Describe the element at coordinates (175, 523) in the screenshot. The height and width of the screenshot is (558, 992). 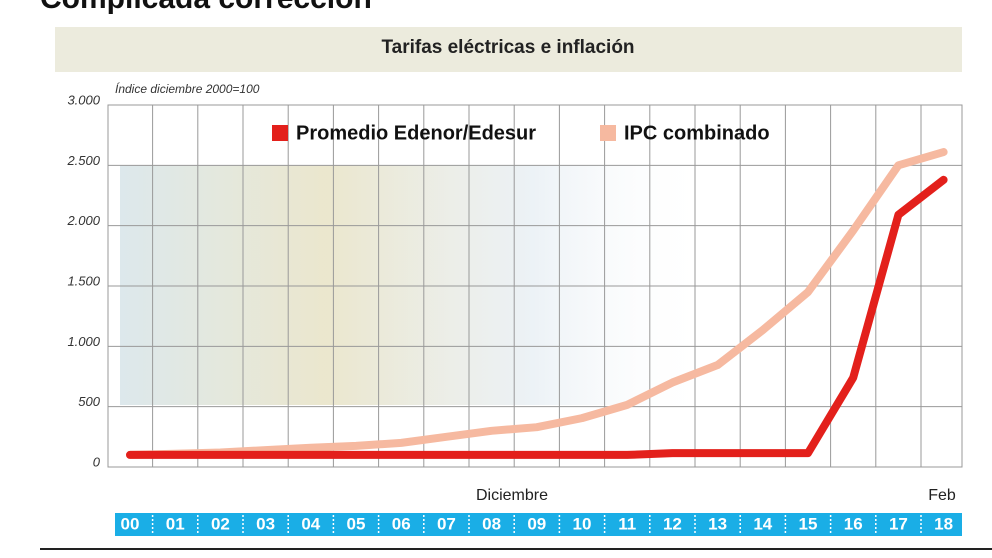
I see `x-tick-label: 01` at that location.